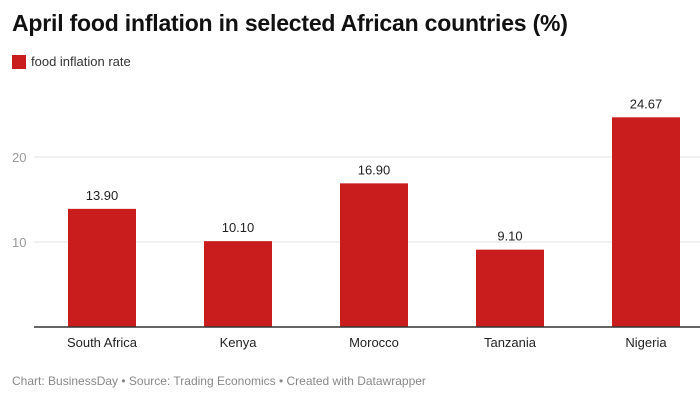 This screenshot has height=400, width=700. Describe the element at coordinates (238, 227) in the screenshot. I see `bar-value-label: 10.10` at that location.